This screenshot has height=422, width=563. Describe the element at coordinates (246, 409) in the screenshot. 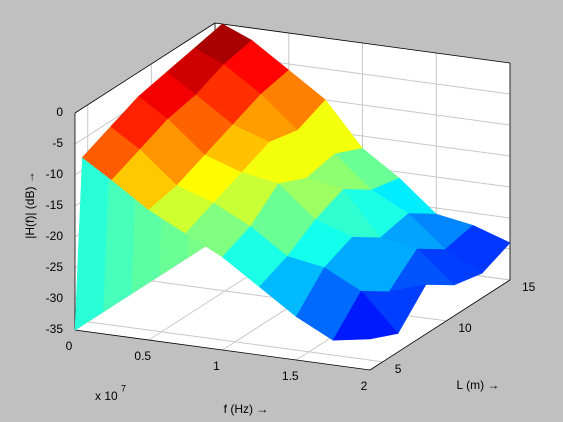

I see `x-axis-label: f (Hz) →` at that location.